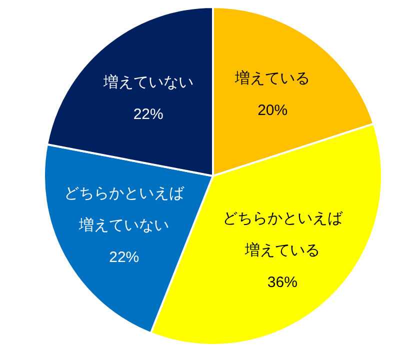 This screenshot has height=346, width=420. Describe the element at coordinates (125, 209) in the screenshot. I see `slice-label: どちらかといえば増えていない` at that location.